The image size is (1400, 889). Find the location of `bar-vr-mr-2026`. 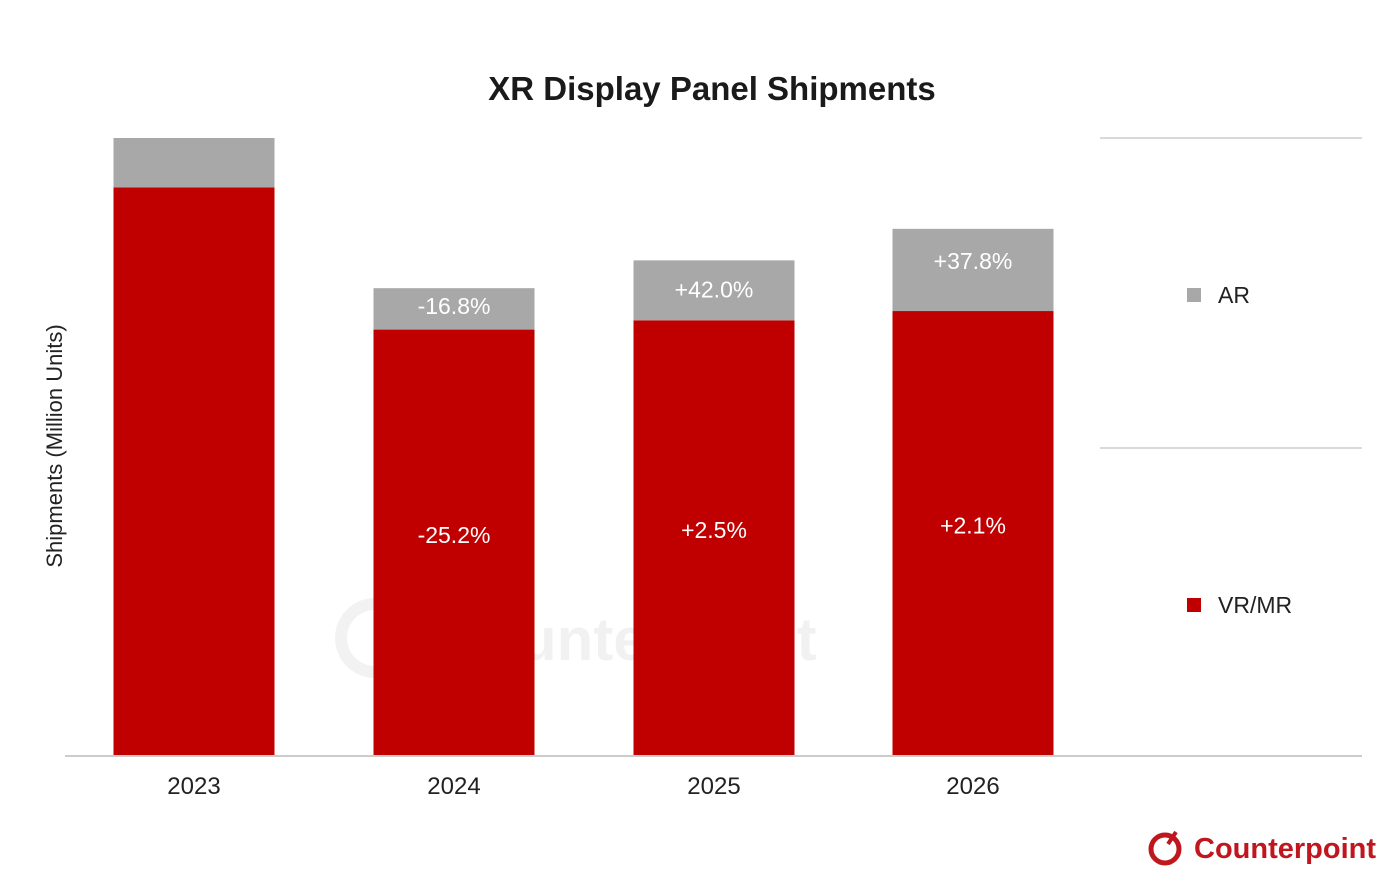

bar-vr-mr-2026 is located at coordinates (973, 533).